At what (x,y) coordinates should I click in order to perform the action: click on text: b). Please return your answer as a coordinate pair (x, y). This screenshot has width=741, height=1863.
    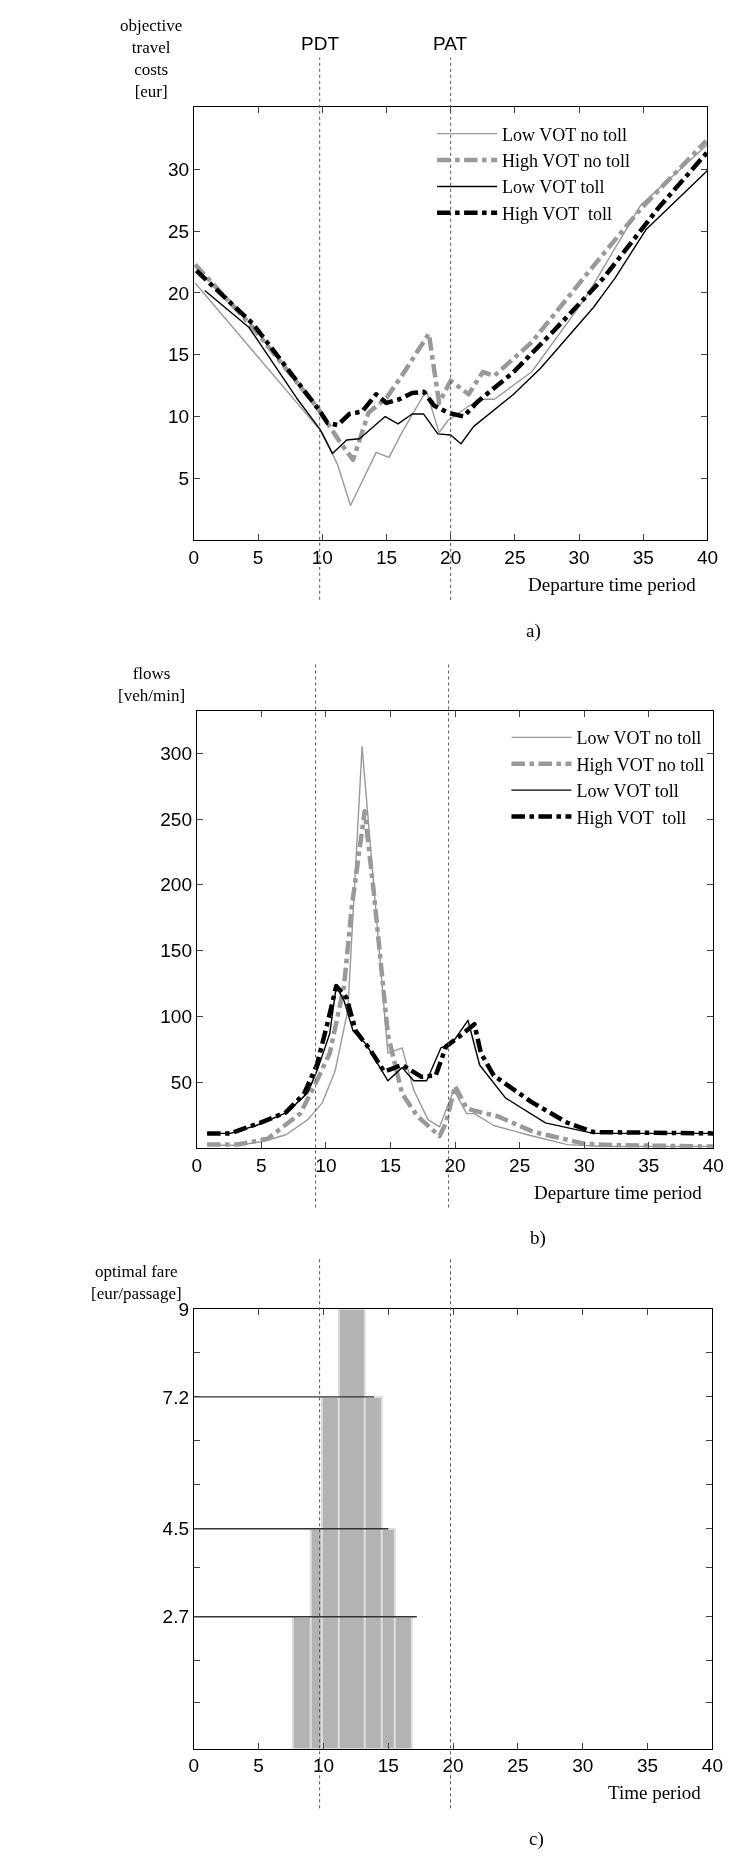
    Looking at the image, I should click on (538, 1238).